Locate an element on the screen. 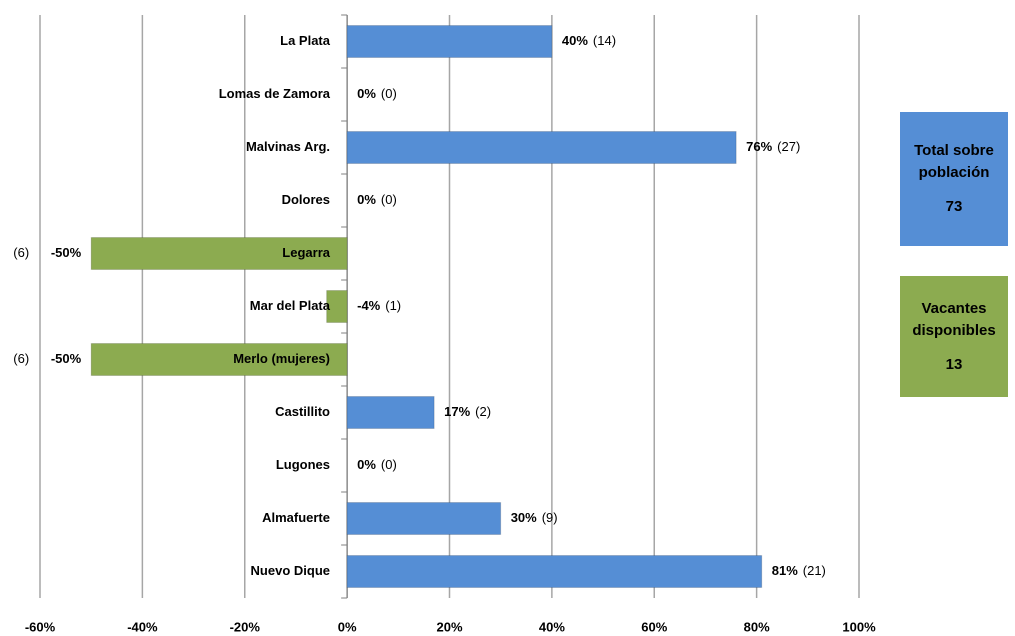  value-label: 17% is located at coordinates (457, 411).